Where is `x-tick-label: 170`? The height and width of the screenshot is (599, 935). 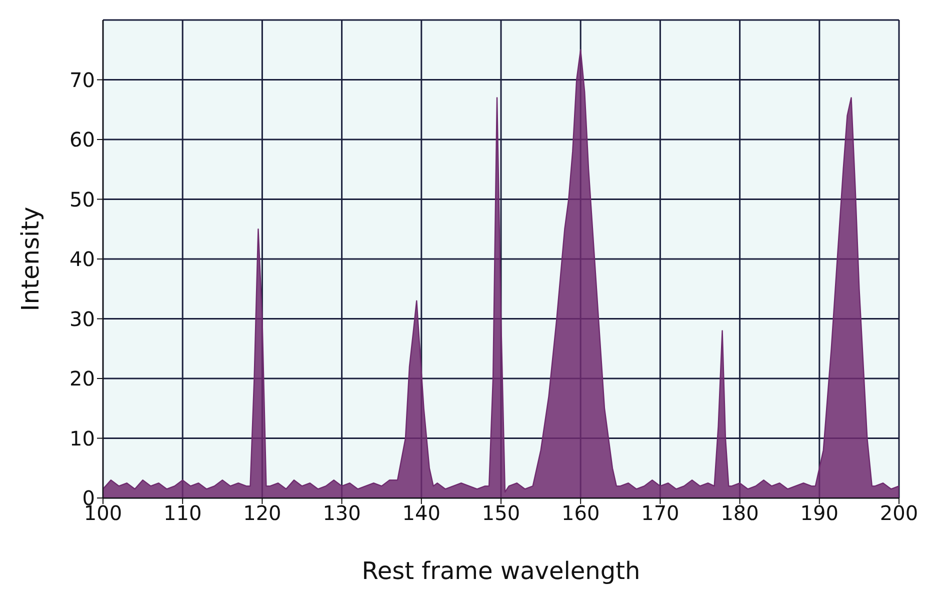
x-tick-label: 170 is located at coordinates (660, 513).